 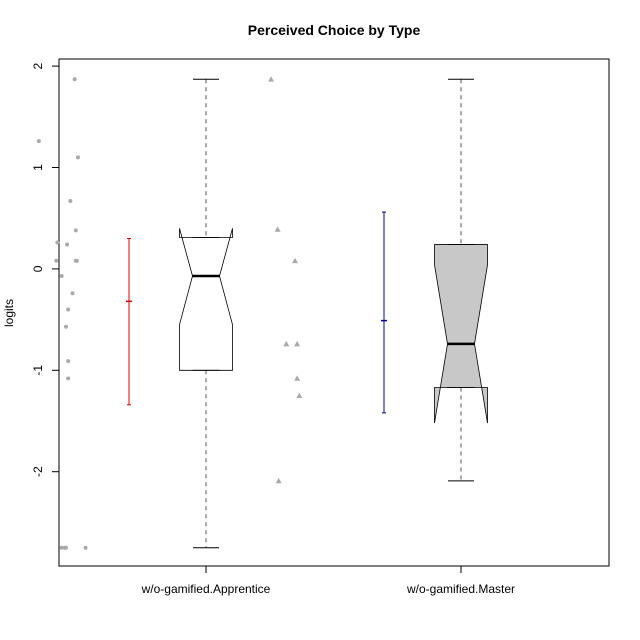 I want to click on y-axis-label: logits, so click(x=9, y=313).